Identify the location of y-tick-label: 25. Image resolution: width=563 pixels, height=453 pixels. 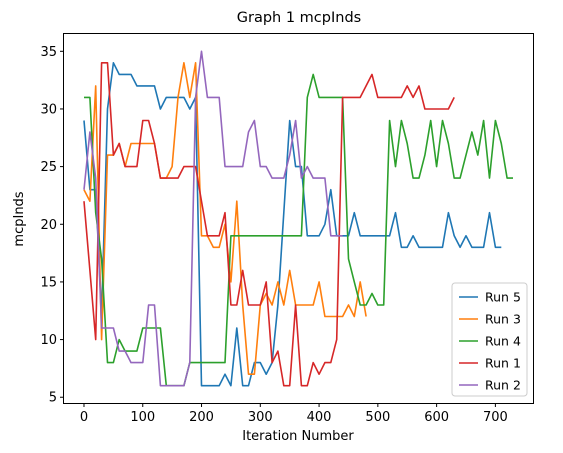
(48, 167).